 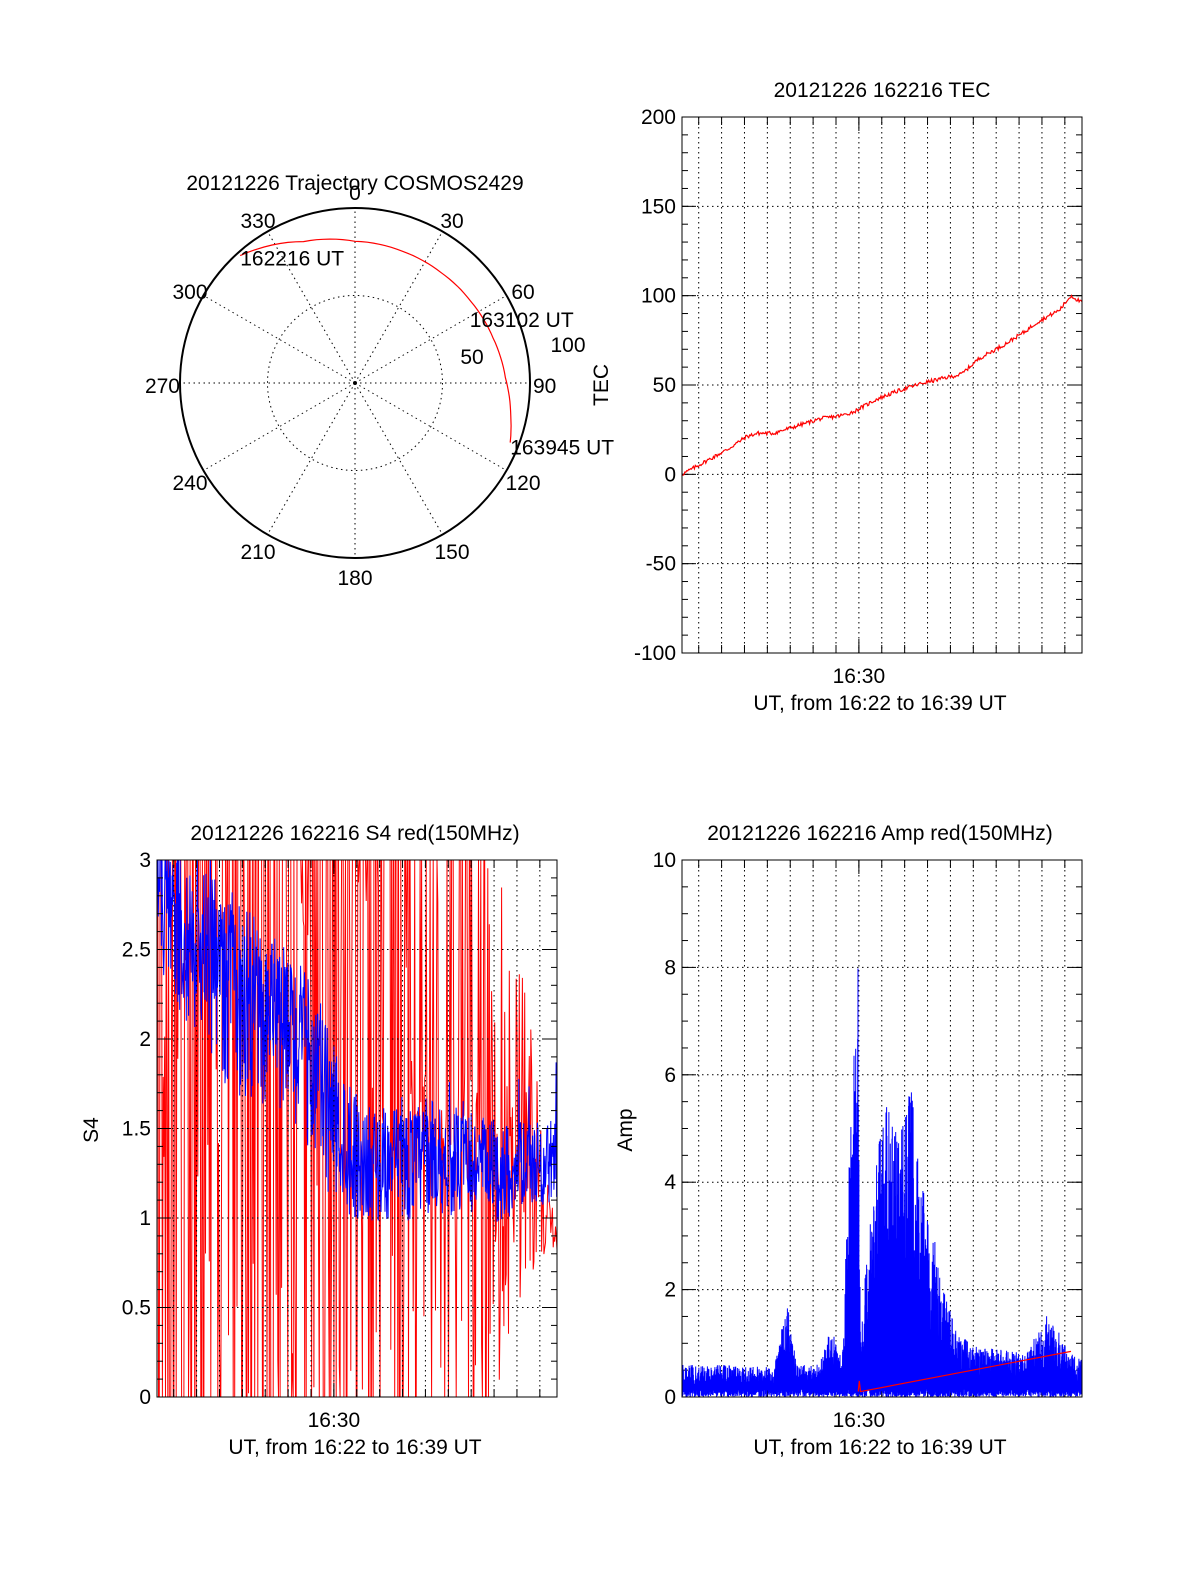 I want to click on amp-red-line, so click(x=964, y=1371).